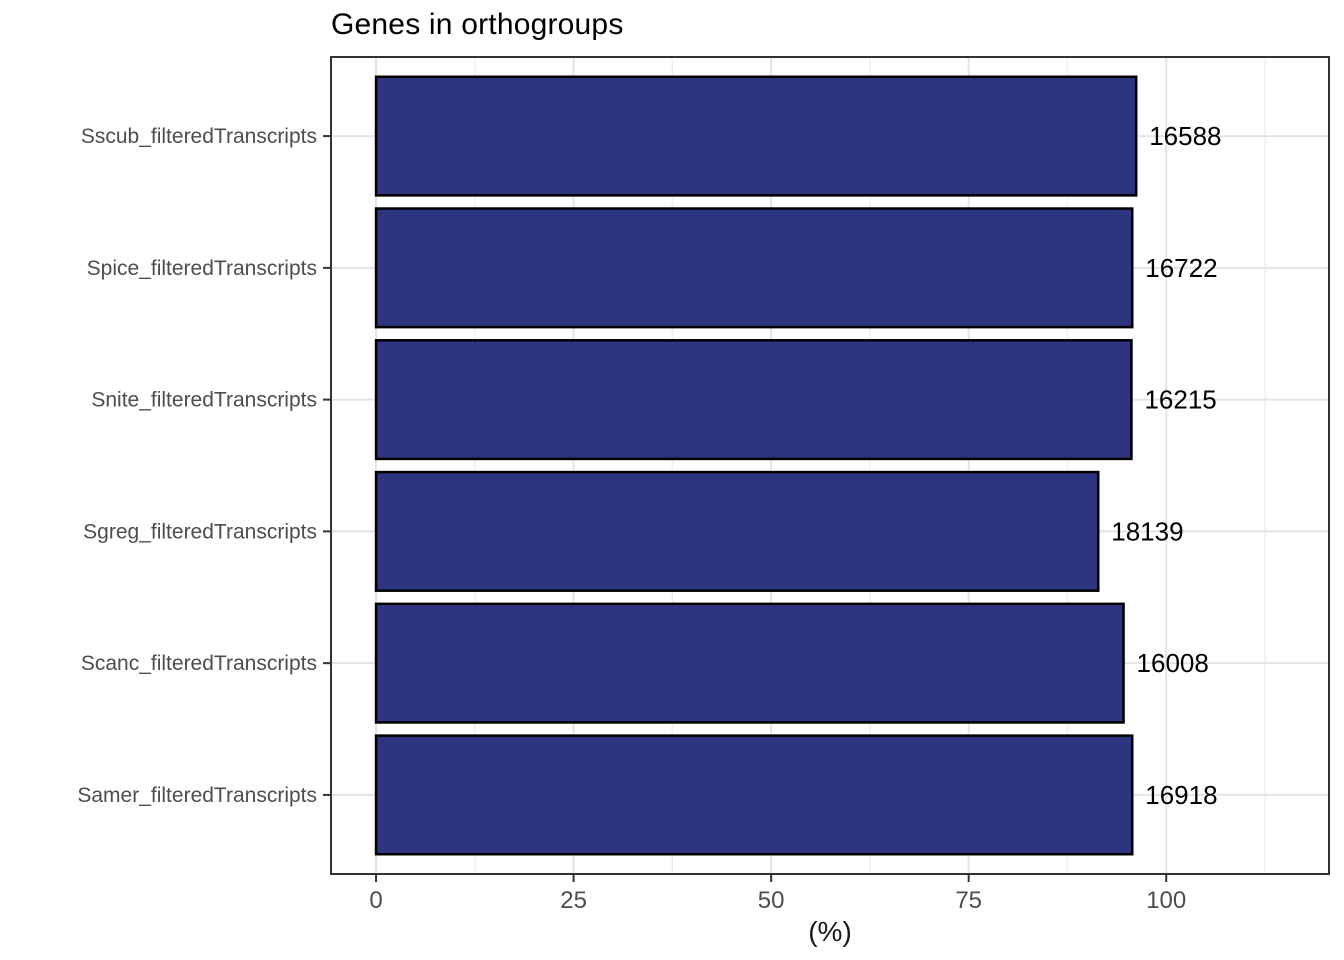  Describe the element at coordinates (1185, 136) in the screenshot. I see `bar-value-label: 16588` at that location.